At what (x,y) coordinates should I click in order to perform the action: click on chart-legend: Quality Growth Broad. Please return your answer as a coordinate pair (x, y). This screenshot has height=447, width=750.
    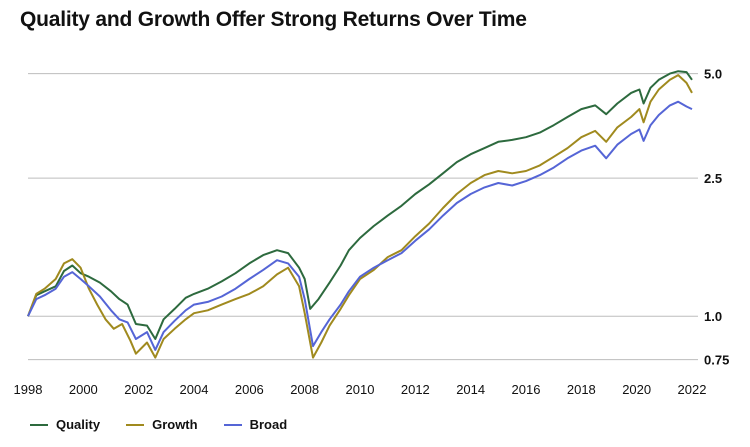
    Looking at the image, I should click on (171, 424).